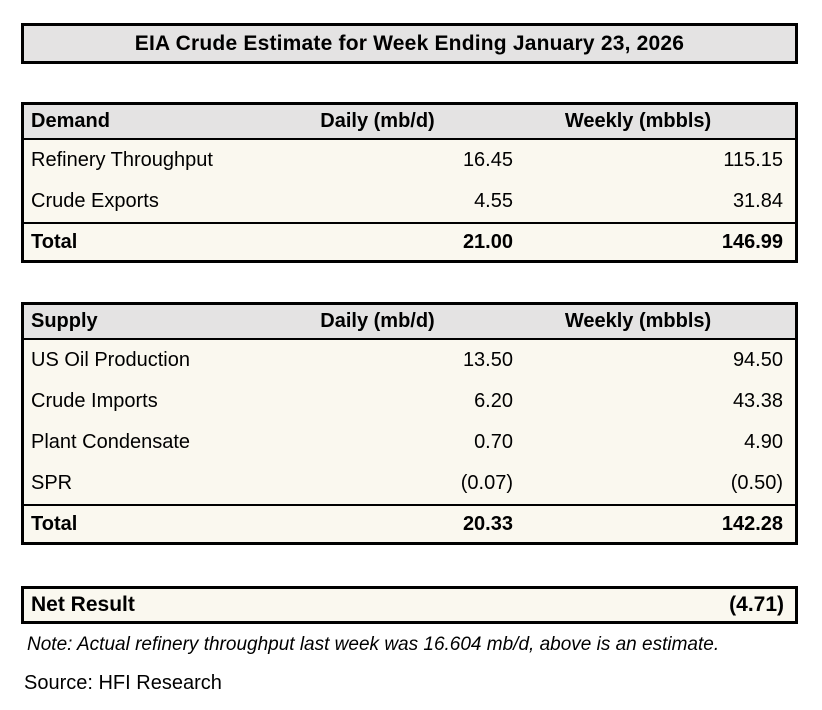 This screenshot has height=710, width=822. What do you see at coordinates (409, 442) in the screenshot?
I see `table-row-plant-condensate: Plant Condensate 0.70 4.90` at bounding box center [409, 442].